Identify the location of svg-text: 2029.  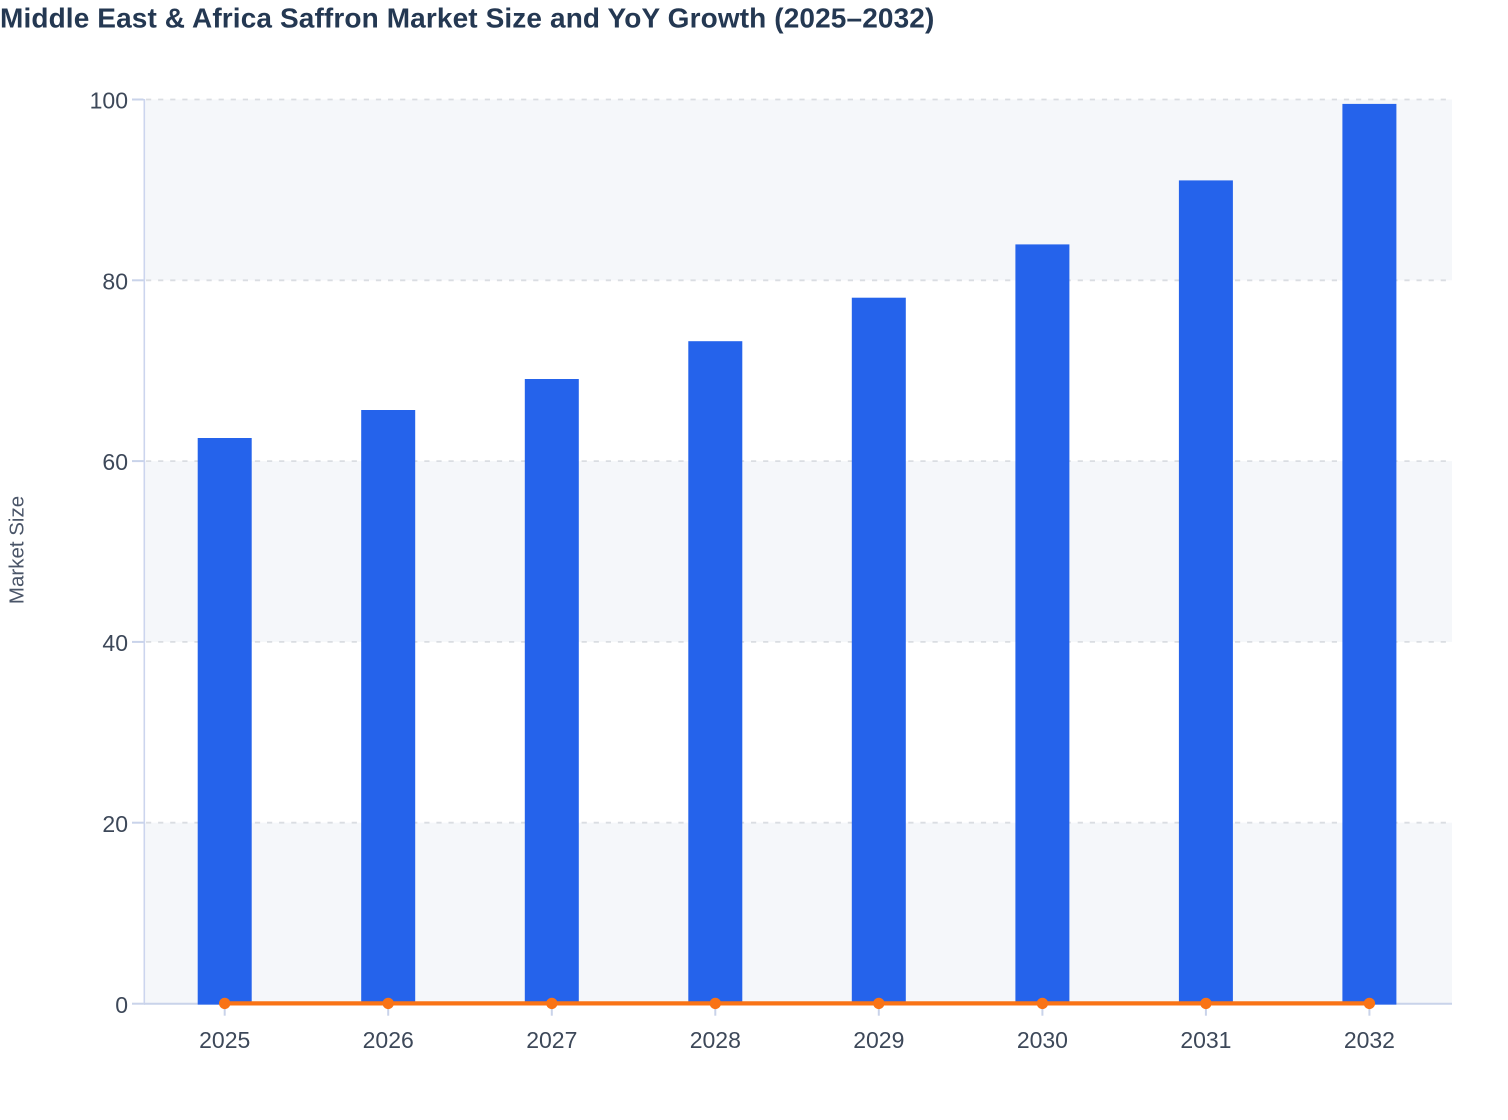
(878, 1040).